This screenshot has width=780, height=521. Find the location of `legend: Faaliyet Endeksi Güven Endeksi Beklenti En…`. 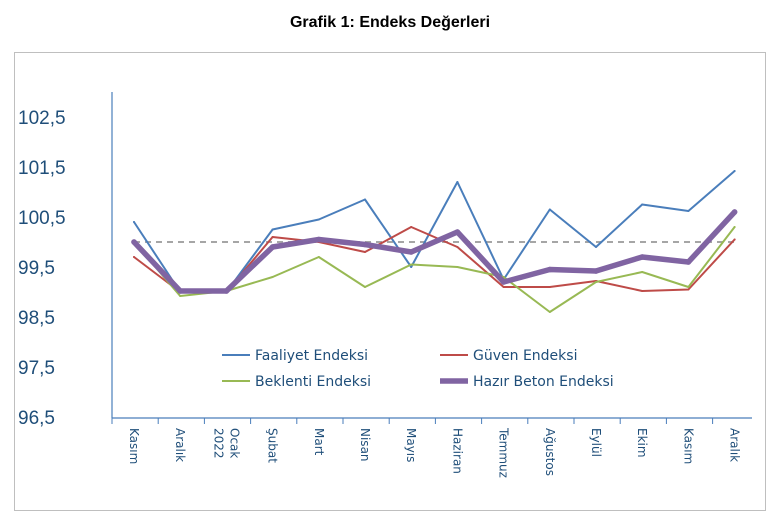

legend: Faaliyet Endeksi Güven Endeksi Beklenti En… is located at coordinates (418, 369).